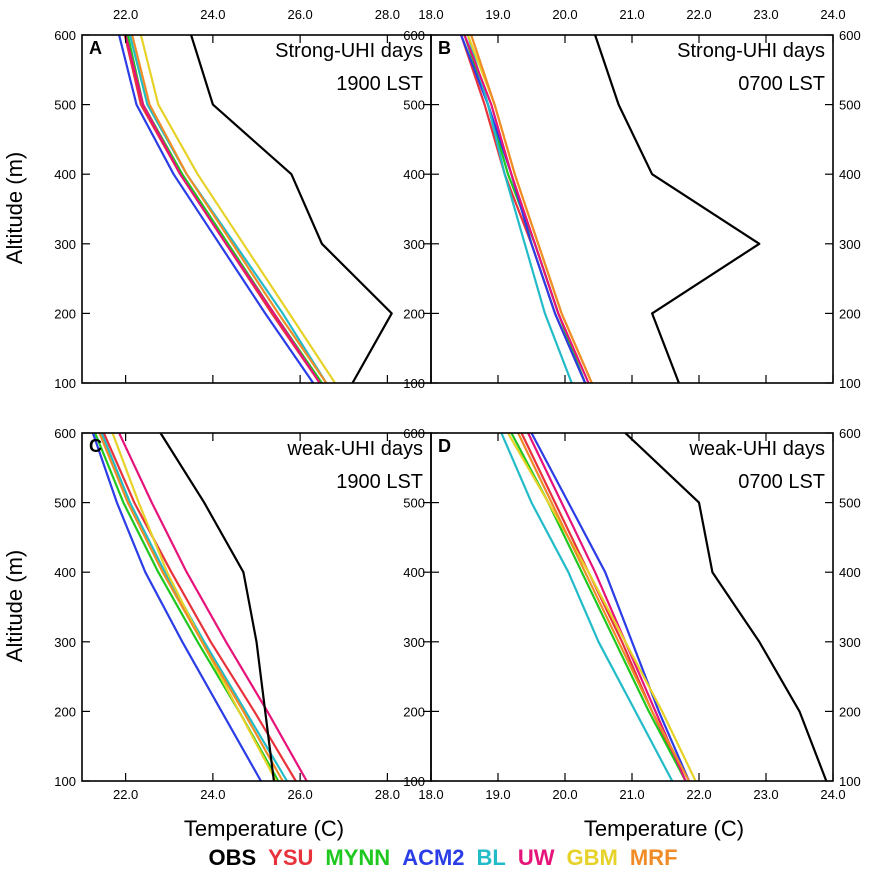  Describe the element at coordinates (653, 857) in the screenshot. I see `legend-entry-mrf: MRF` at that location.